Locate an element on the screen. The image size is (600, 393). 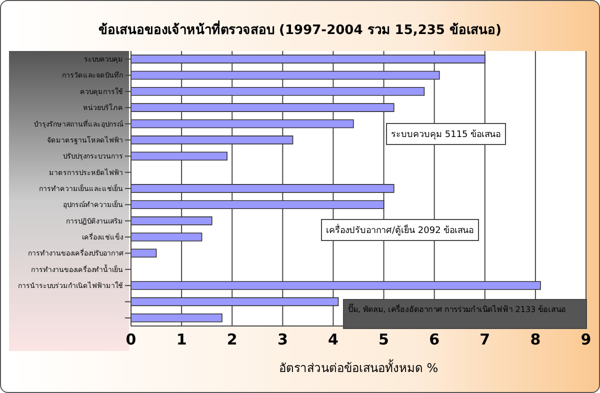
x-tick-label: 8 is located at coordinates (535, 339).